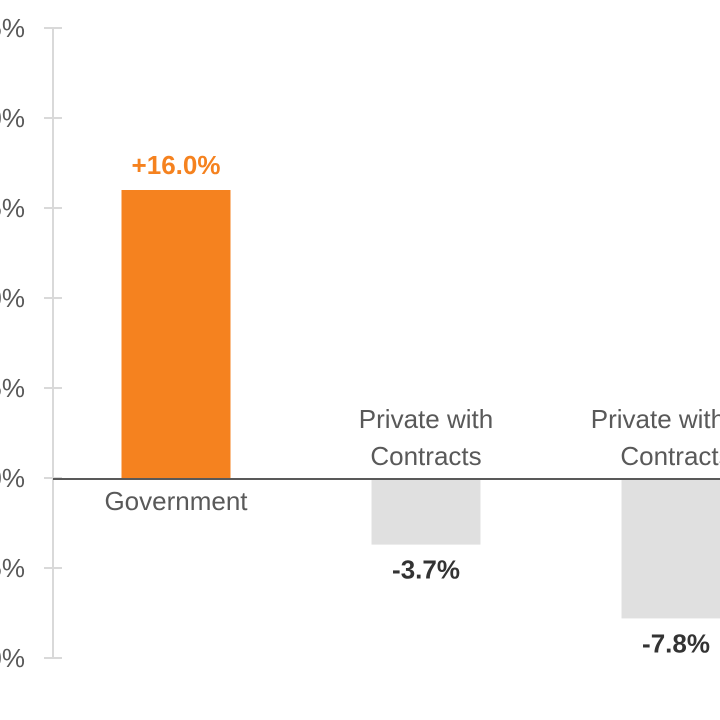 This screenshot has width=720, height=720. Describe the element at coordinates (176, 501) in the screenshot. I see `category-label: Government` at that location.